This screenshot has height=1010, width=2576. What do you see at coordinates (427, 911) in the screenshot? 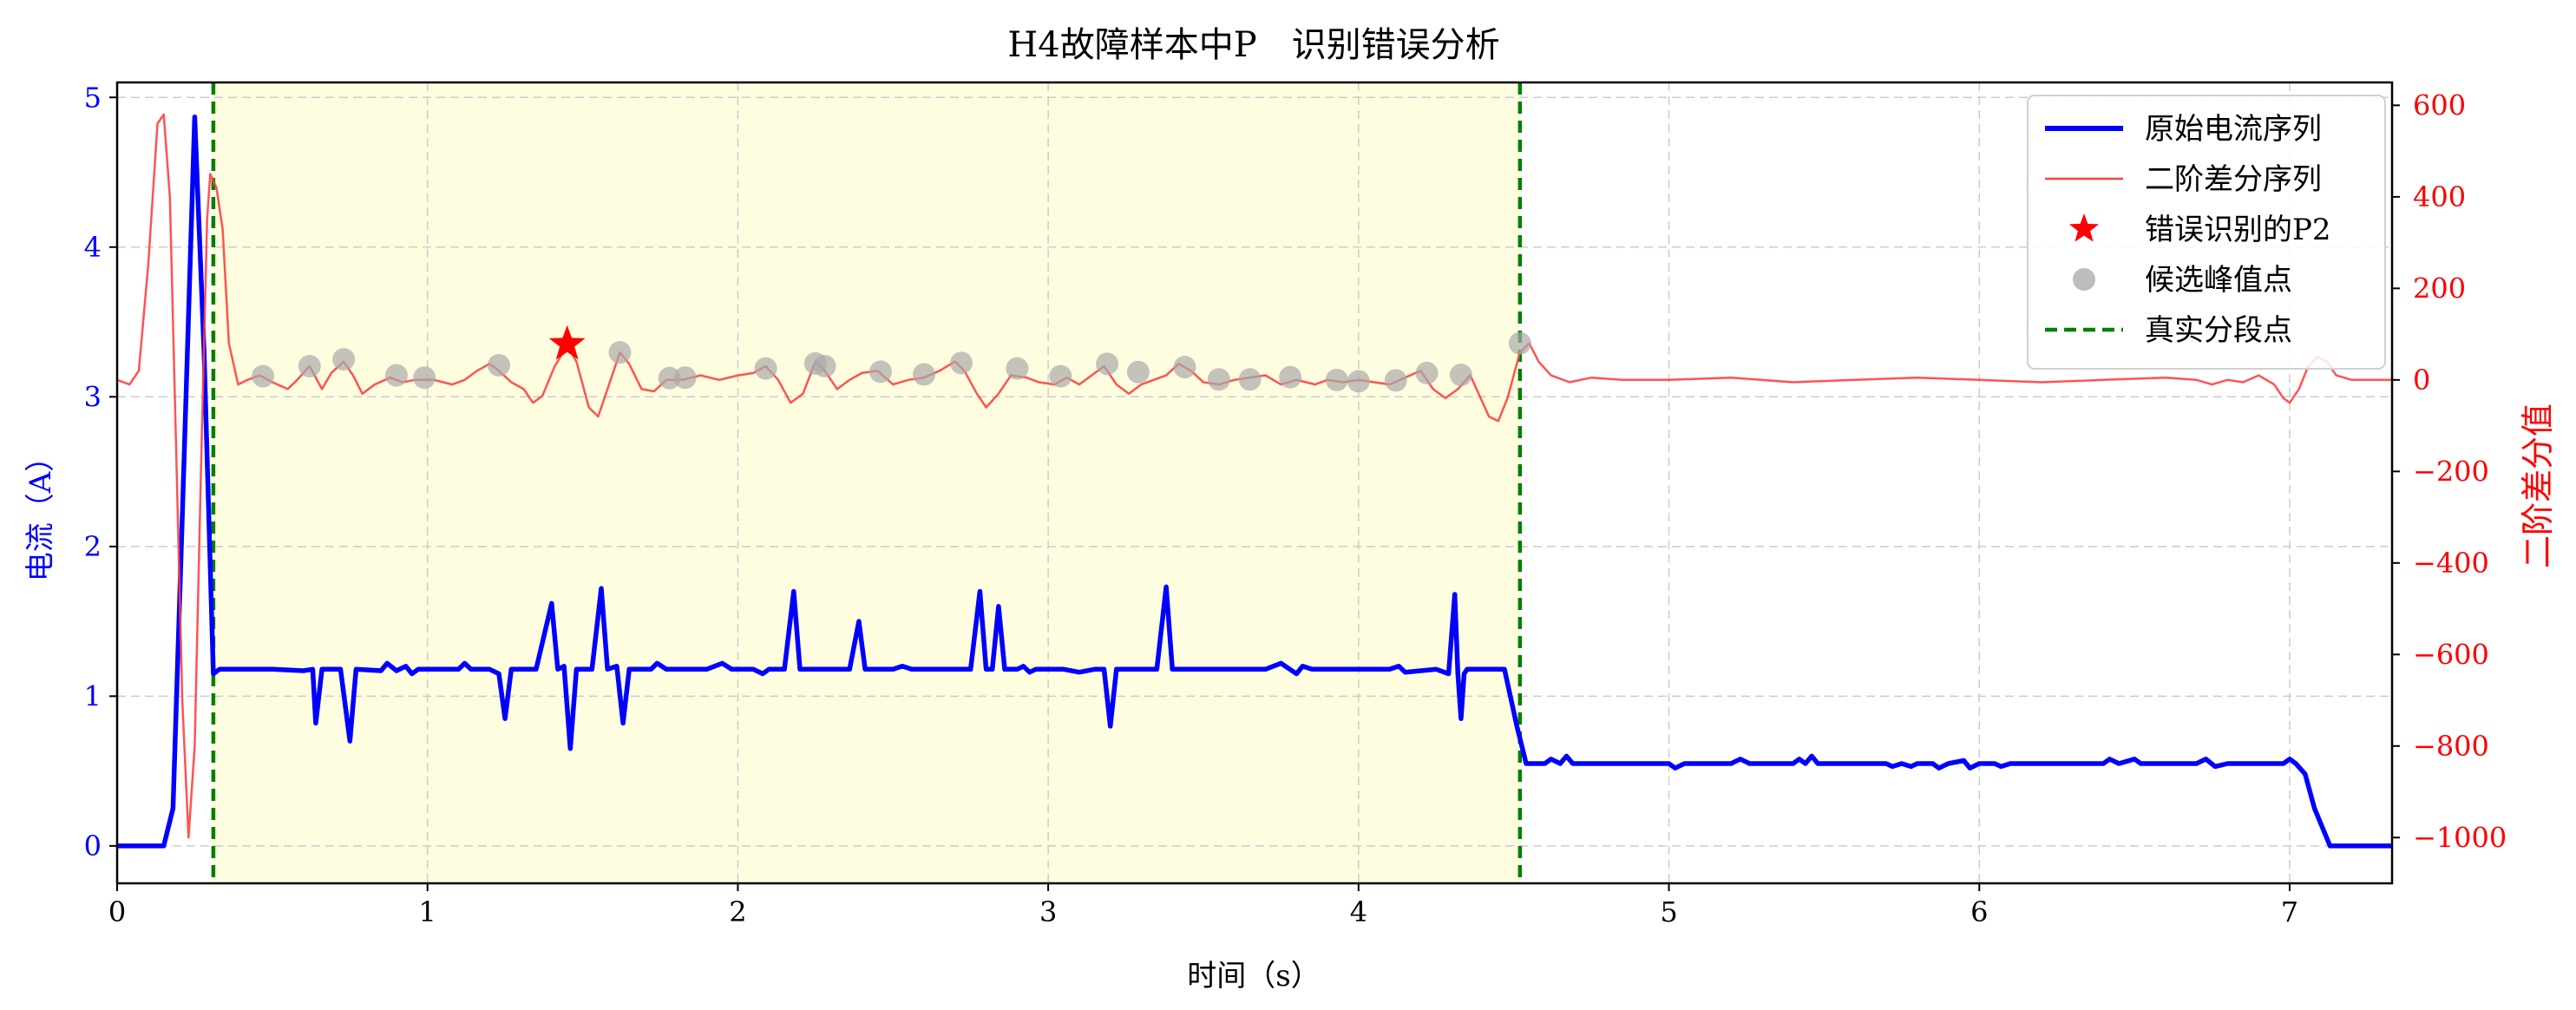
I see `x-tick-label: 1` at bounding box center [427, 911].